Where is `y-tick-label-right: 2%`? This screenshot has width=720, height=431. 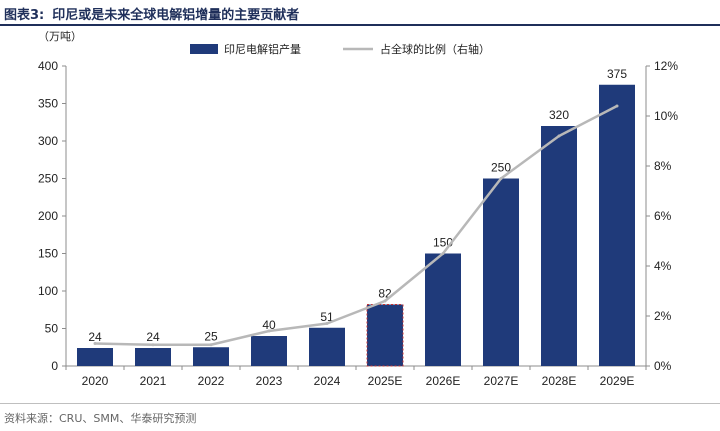
y-tick-label-right: 2% is located at coordinates (663, 316).